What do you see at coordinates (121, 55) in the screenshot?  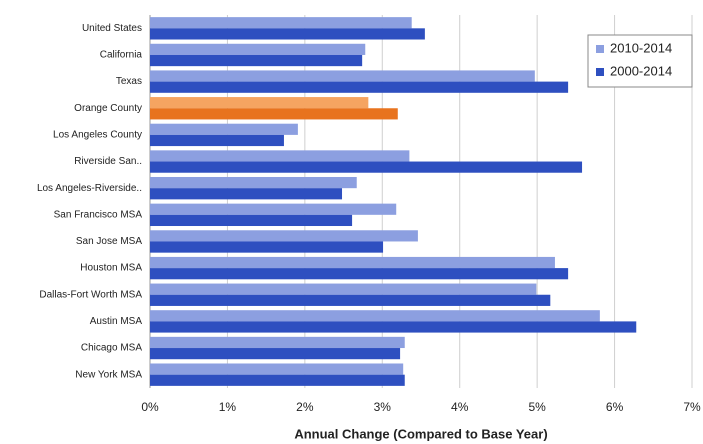 I see `y-tick-label: California` at bounding box center [121, 55].